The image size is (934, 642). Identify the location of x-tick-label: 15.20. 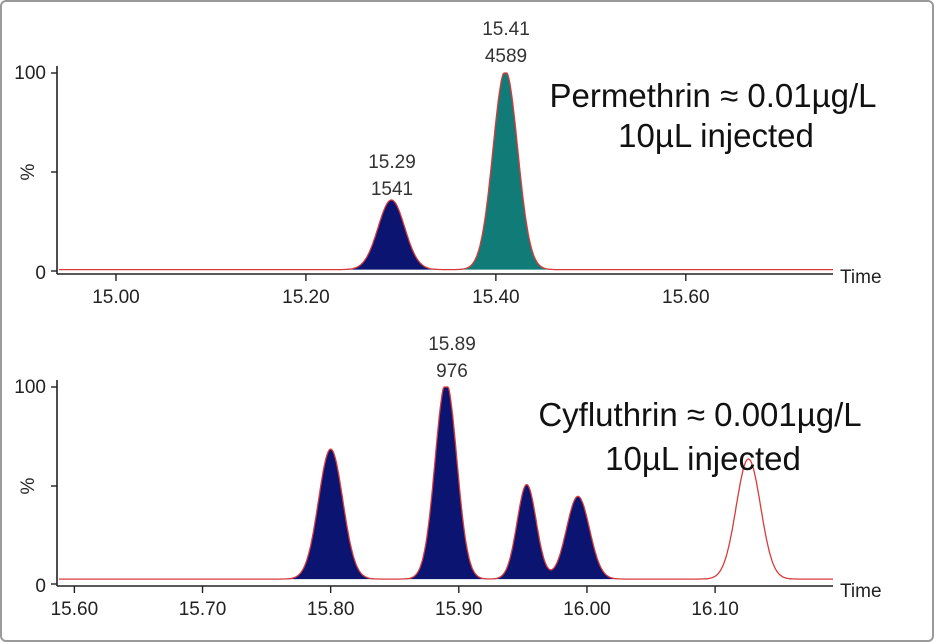
(306, 297).